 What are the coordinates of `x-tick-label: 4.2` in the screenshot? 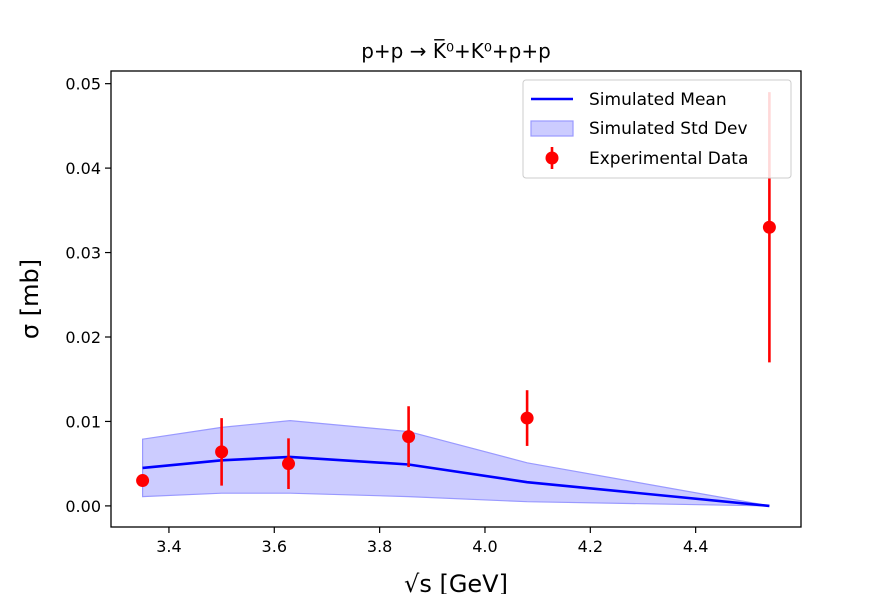 It's located at (590, 546).